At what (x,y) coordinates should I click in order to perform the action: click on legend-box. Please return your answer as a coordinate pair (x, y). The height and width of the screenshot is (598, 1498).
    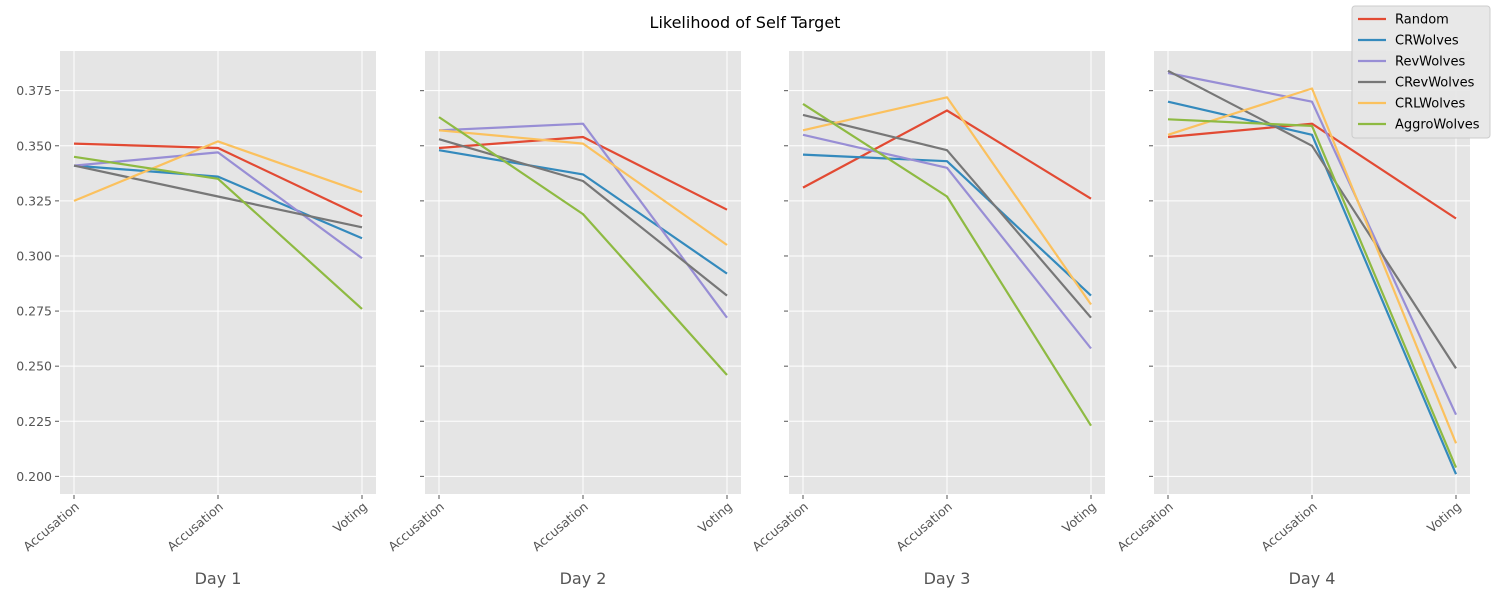
    Looking at the image, I should click on (1421, 72).